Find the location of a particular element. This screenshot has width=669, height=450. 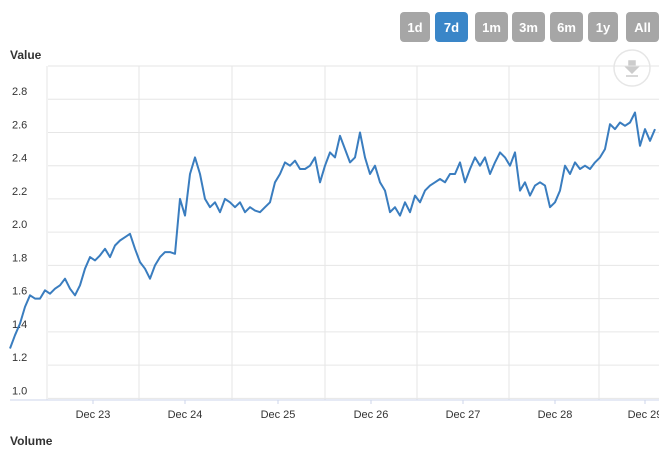

range-button-label: 7d is located at coordinates (451, 27).